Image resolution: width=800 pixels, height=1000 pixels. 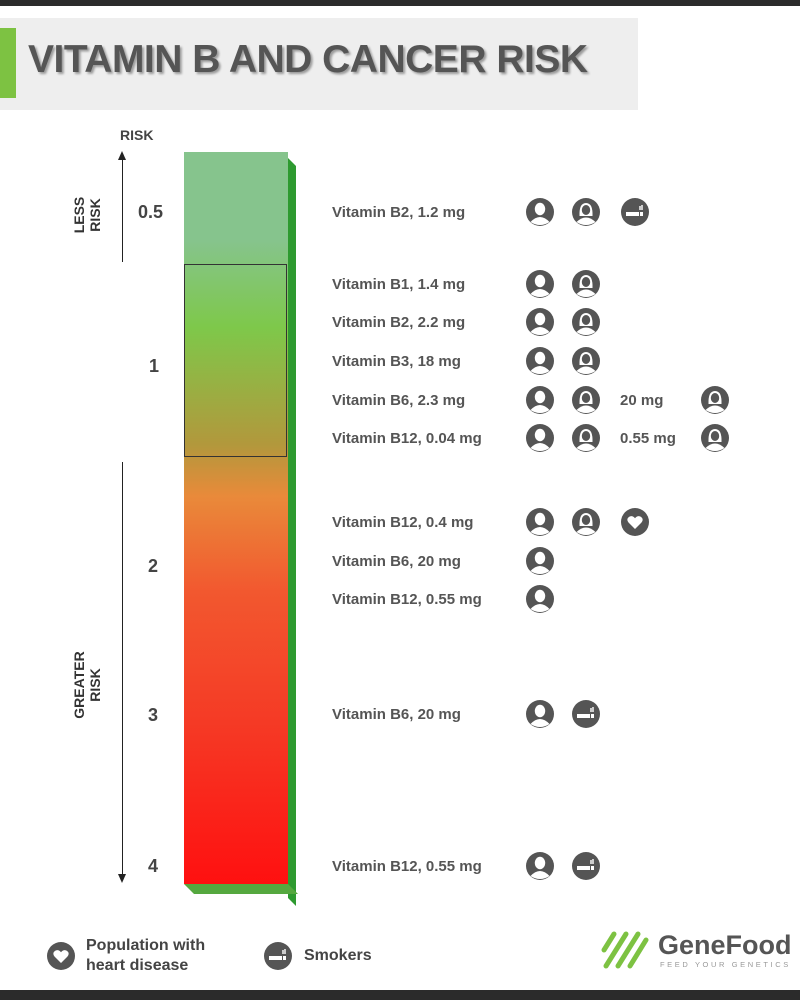 What do you see at coordinates (122, 669) in the screenshot?
I see `axis-line-greater` at bounding box center [122, 669].